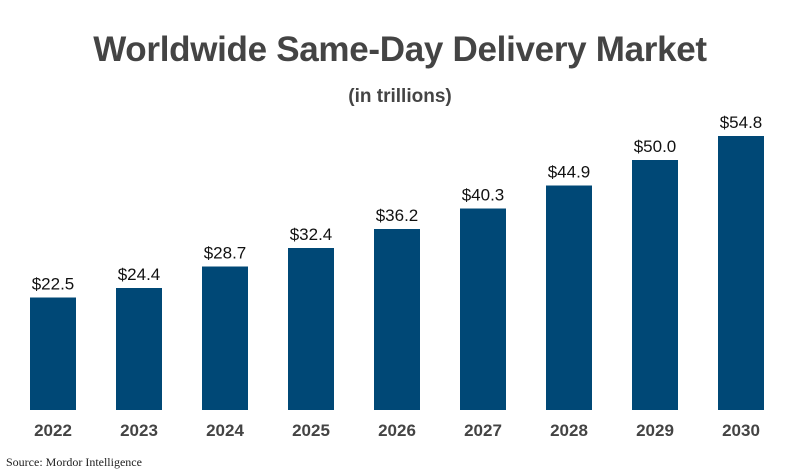  What do you see at coordinates (741, 122) in the screenshot?
I see `value-label-2030: $54.8` at bounding box center [741, 122].